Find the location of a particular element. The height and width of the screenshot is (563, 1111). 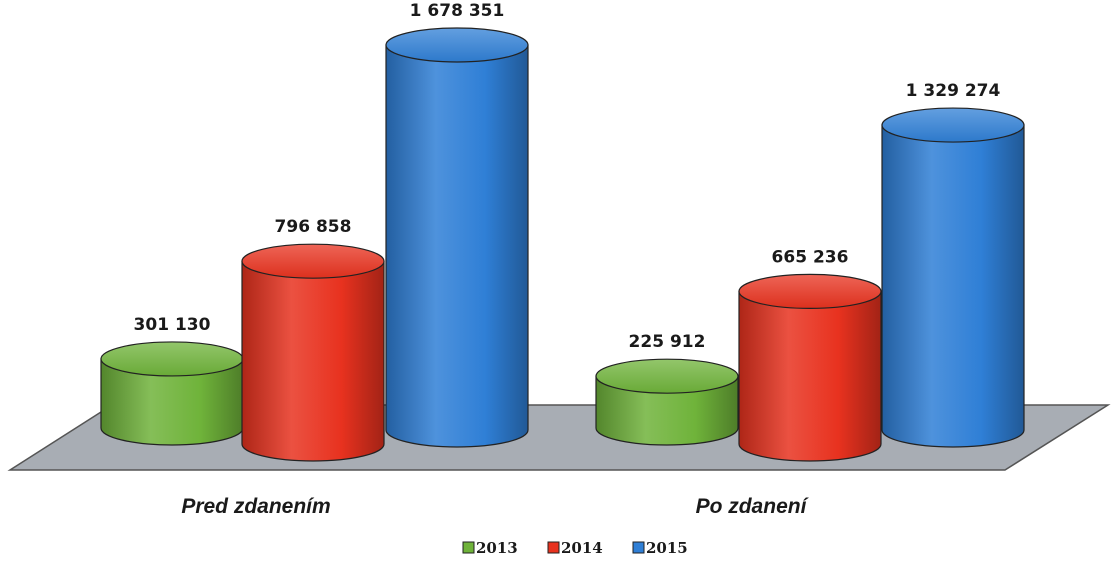

bar-2014-pred is located at coordinates (313, 352).